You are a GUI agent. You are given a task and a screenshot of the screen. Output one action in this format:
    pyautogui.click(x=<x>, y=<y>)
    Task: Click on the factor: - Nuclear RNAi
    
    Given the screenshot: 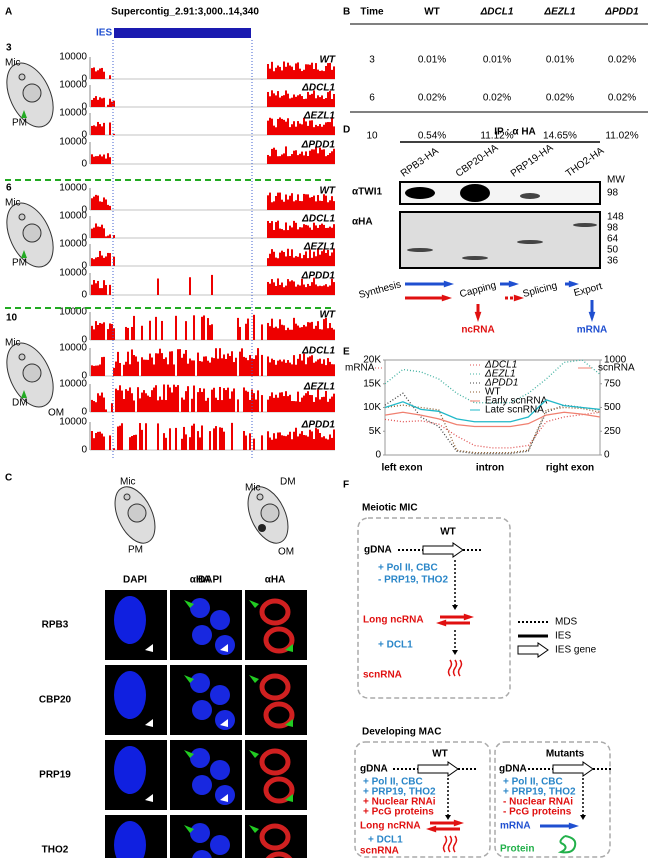 What is the action you would take?
    pyautogui.click(x=538, y=802)
    